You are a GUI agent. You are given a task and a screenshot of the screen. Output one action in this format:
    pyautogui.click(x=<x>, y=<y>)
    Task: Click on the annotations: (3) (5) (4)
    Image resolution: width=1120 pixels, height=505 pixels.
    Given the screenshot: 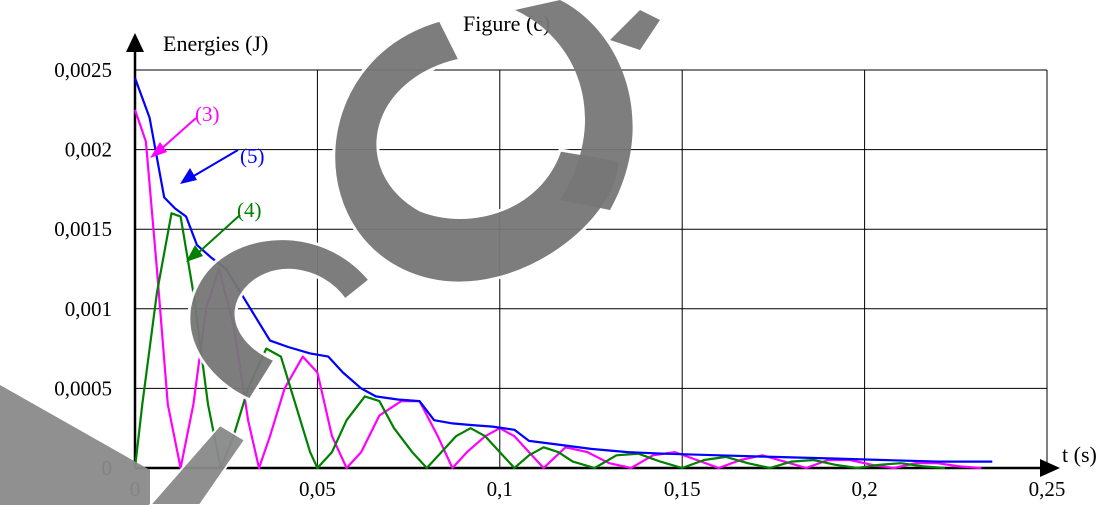 What is the action you would take?
    pyautogui.click(x=207, y=182)
    